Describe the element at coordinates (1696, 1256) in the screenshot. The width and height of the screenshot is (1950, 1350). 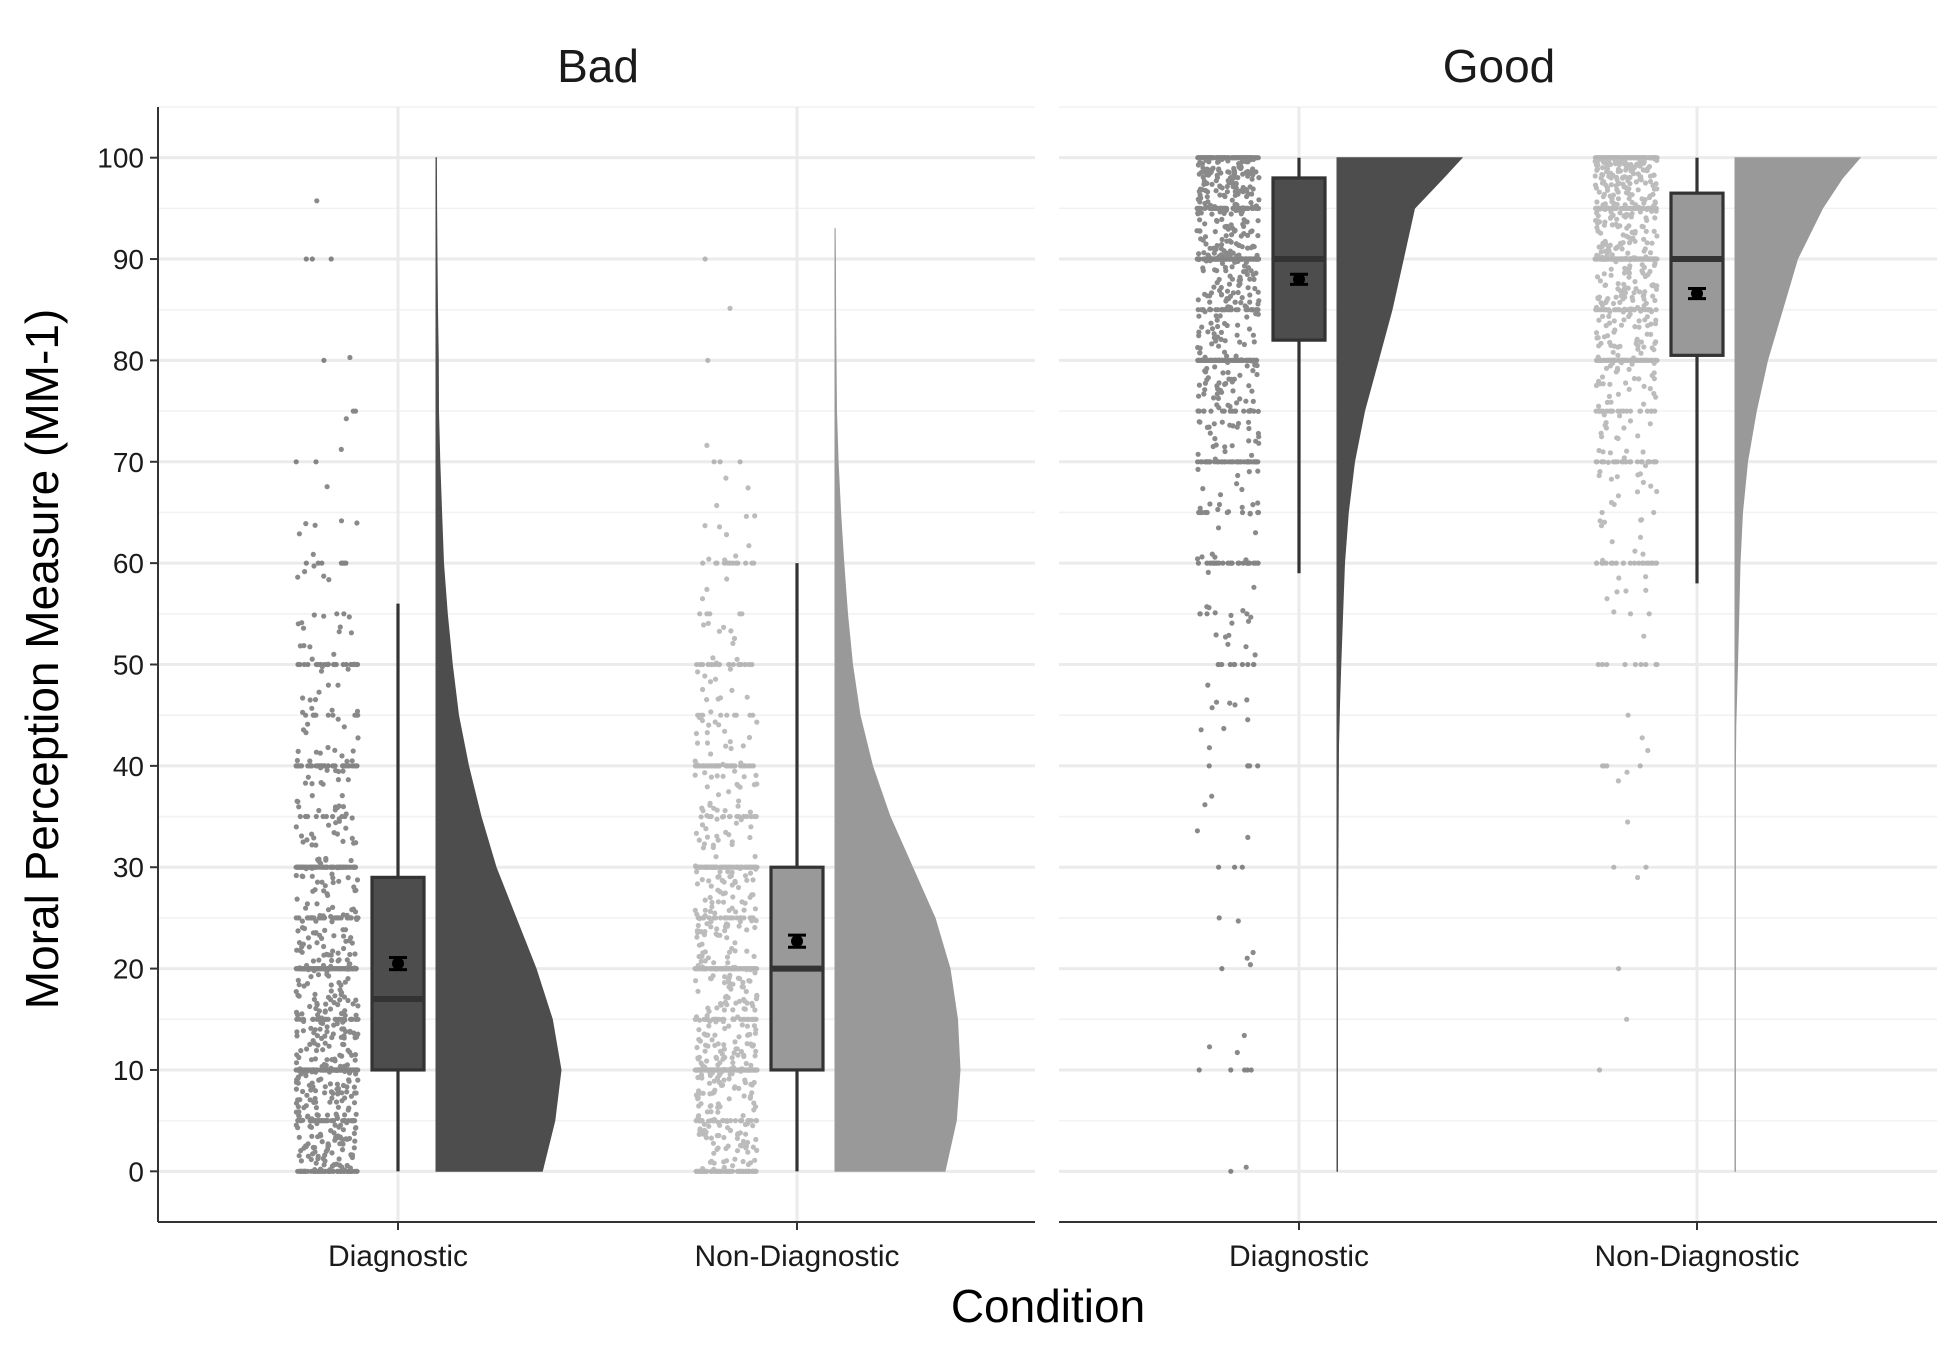
I see `x-tick-label: Non-Diagnostic` at that location.